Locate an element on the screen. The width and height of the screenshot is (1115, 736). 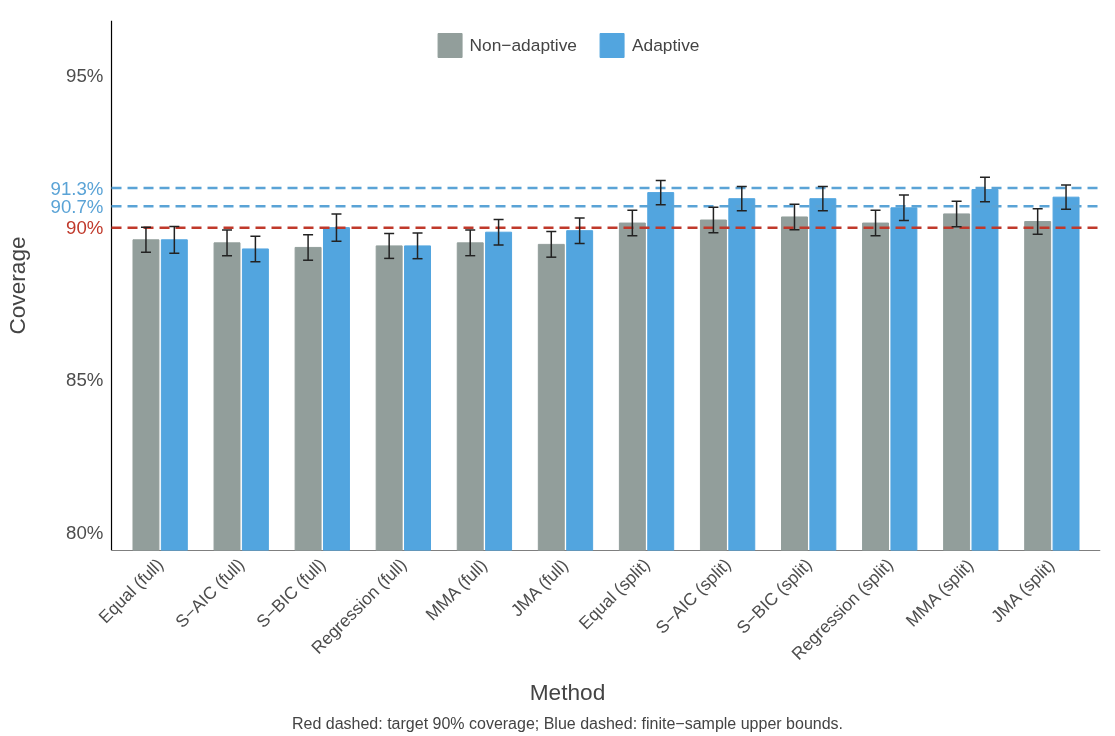
y-tick-label: 80% is located at coordinates (85, 532).